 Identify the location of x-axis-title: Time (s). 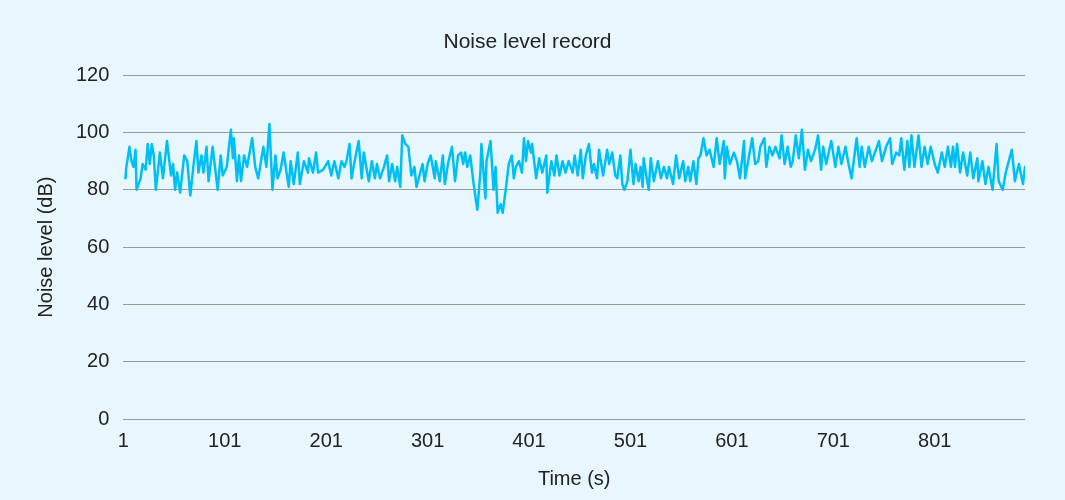
(574, 477).